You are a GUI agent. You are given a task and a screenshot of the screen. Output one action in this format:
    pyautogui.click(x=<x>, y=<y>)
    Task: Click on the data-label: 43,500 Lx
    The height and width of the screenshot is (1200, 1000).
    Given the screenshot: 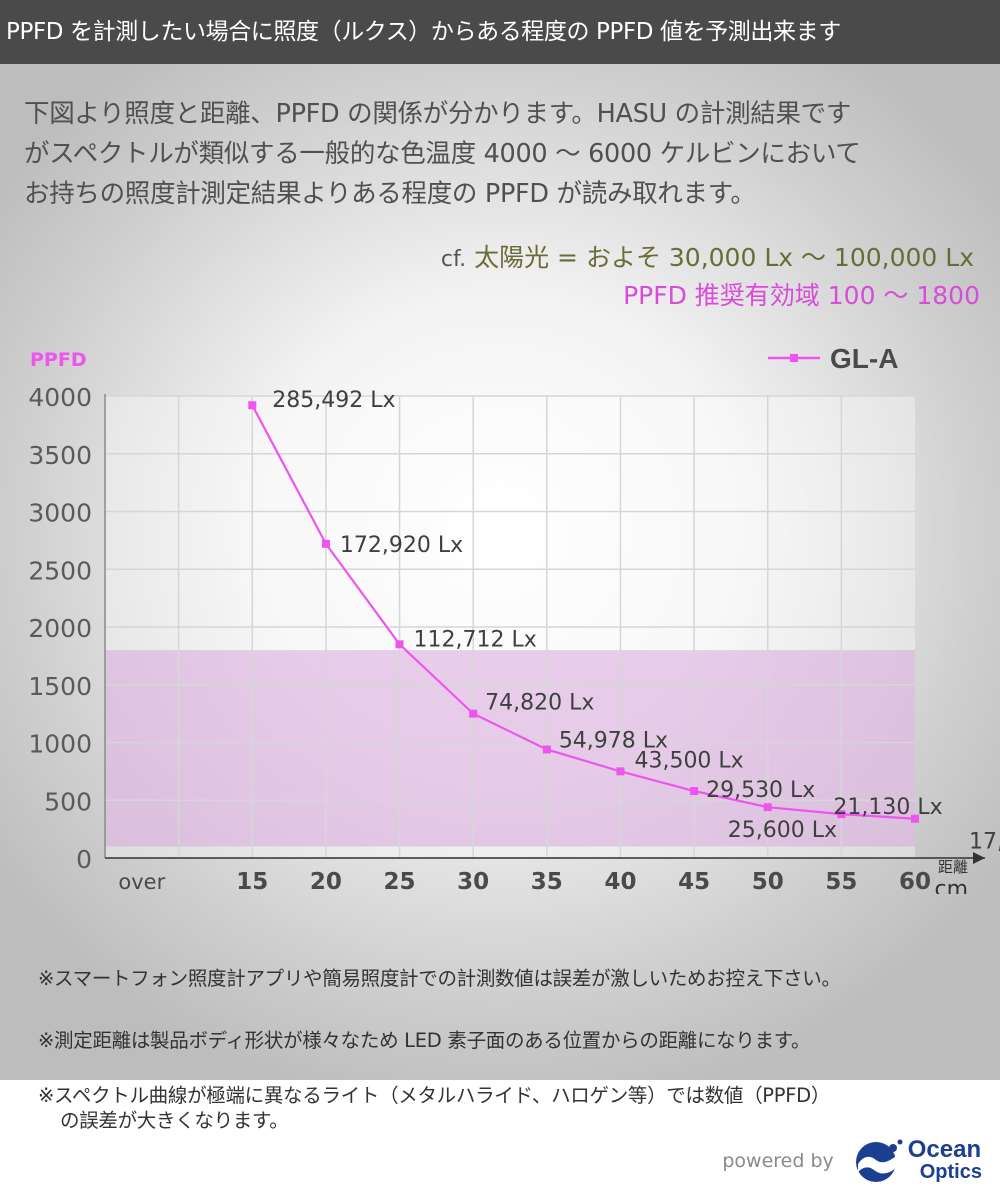 What is the action you would take?
    pyautogui.click(x=688, y=760)
    